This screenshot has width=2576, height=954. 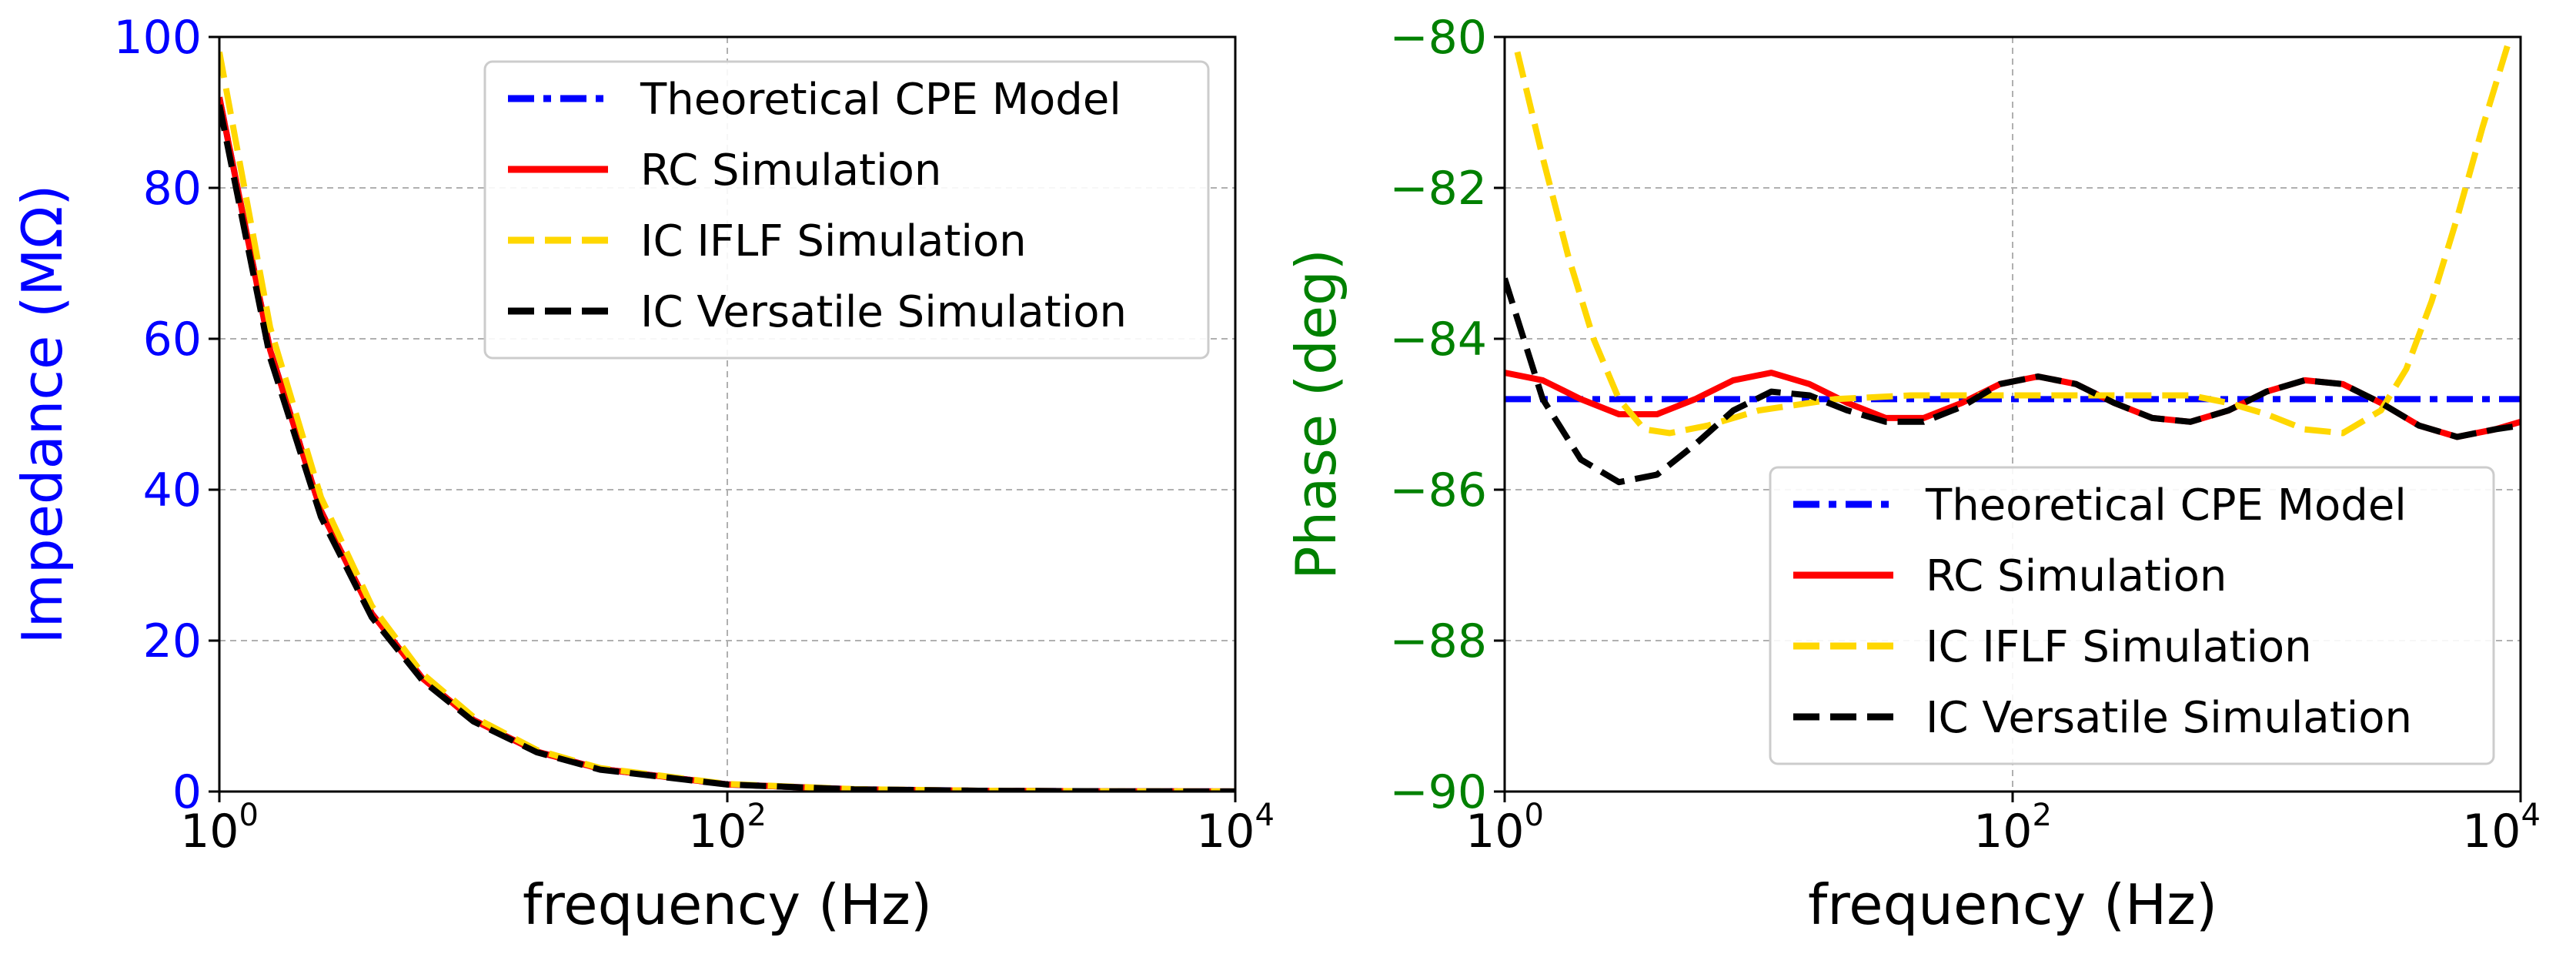 What do you see at coordinates (2169, 718) in the screenshot?
I see `phase-legend-label: IC Versatile Simulation` at bounding box center [2169, 718].